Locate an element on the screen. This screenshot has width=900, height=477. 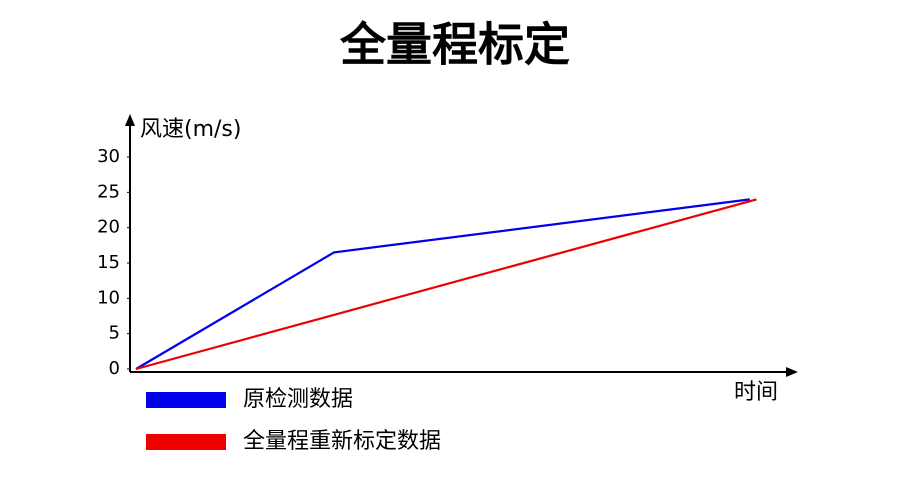
y-axis-arrow is located at coordinates (130, 120).